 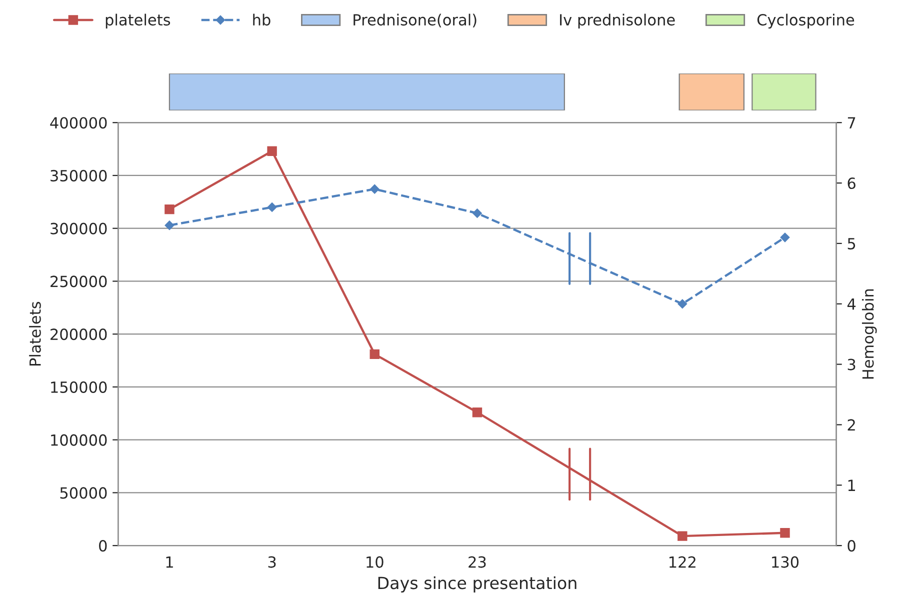 I want to click on y2-tick-label: 2, so click(x=851, y=425).